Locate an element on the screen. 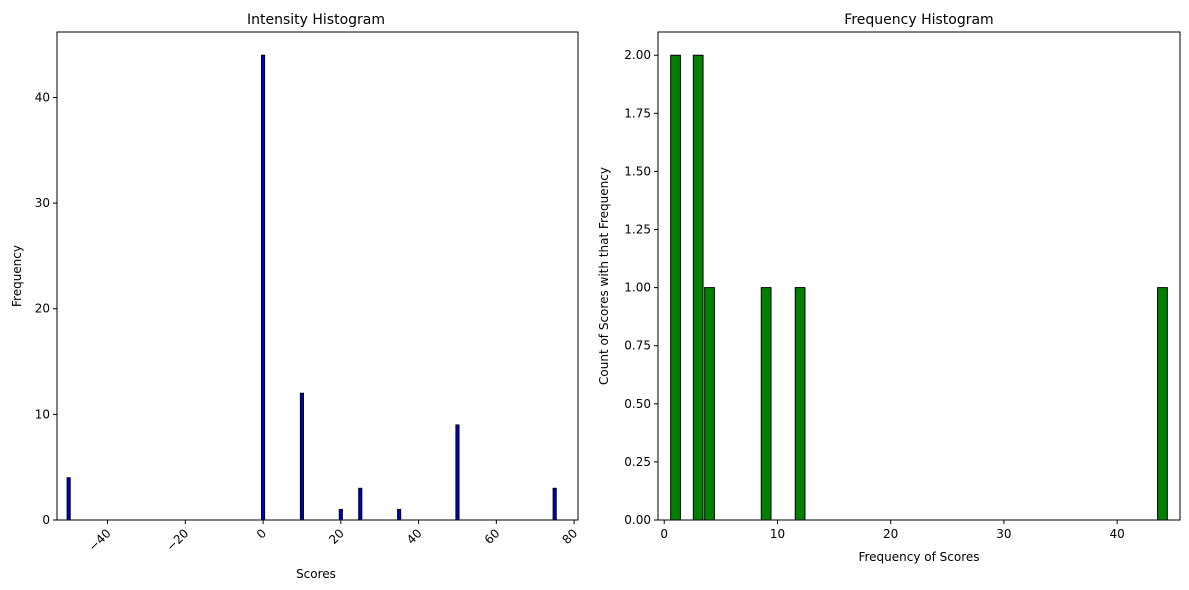 This screenshot has width=1189, height=590. x-tick-label: 40 is located at coordinates (1117, 534).